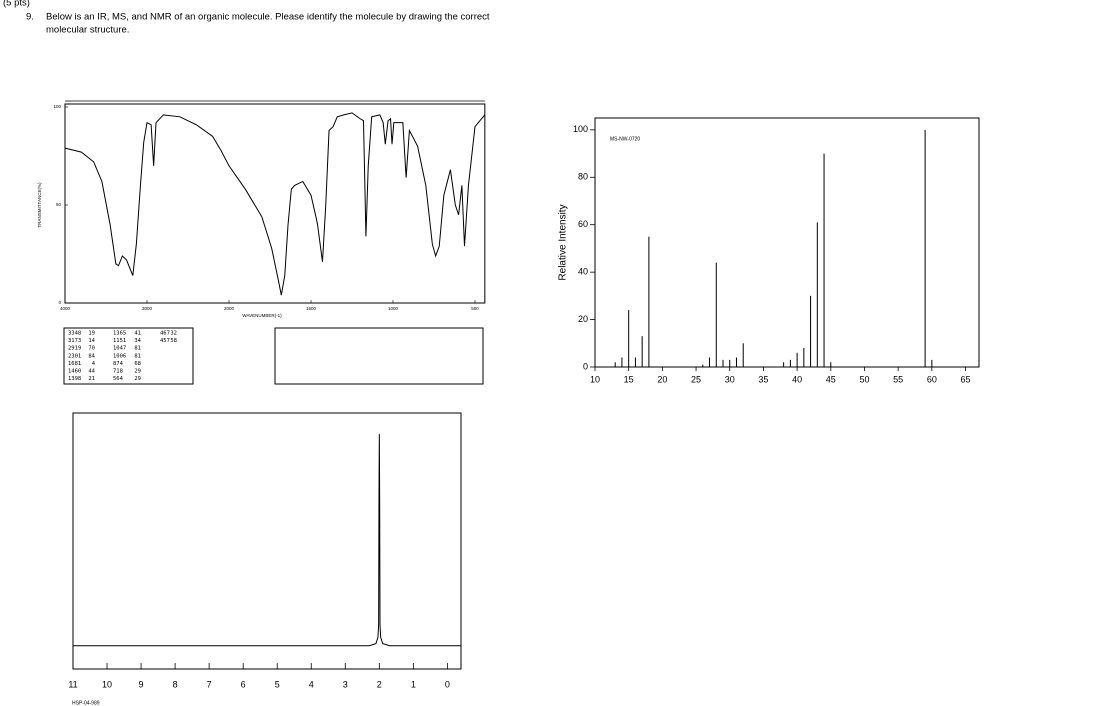 This screenshot has width=1105, height=706. Describe the element at coordinates (262, 315) in the screenshot. I see `x-axis-label: WAVENUMBER(-1)` at that location.